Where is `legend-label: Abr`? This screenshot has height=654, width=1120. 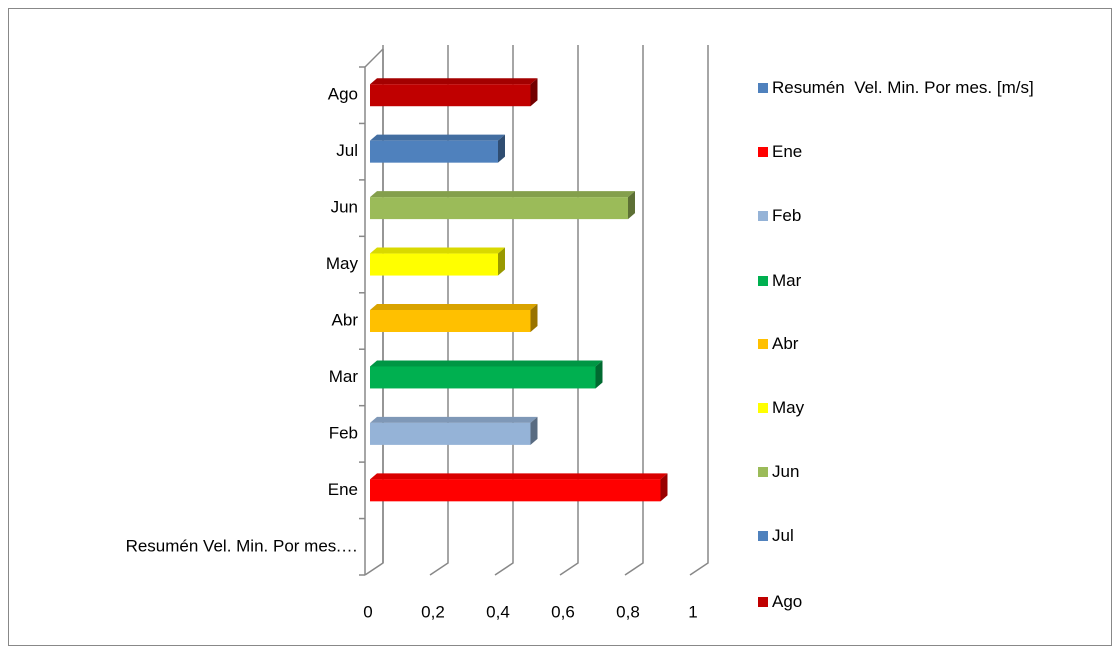 legend-label: Abr is located at coordinates (785, 343).